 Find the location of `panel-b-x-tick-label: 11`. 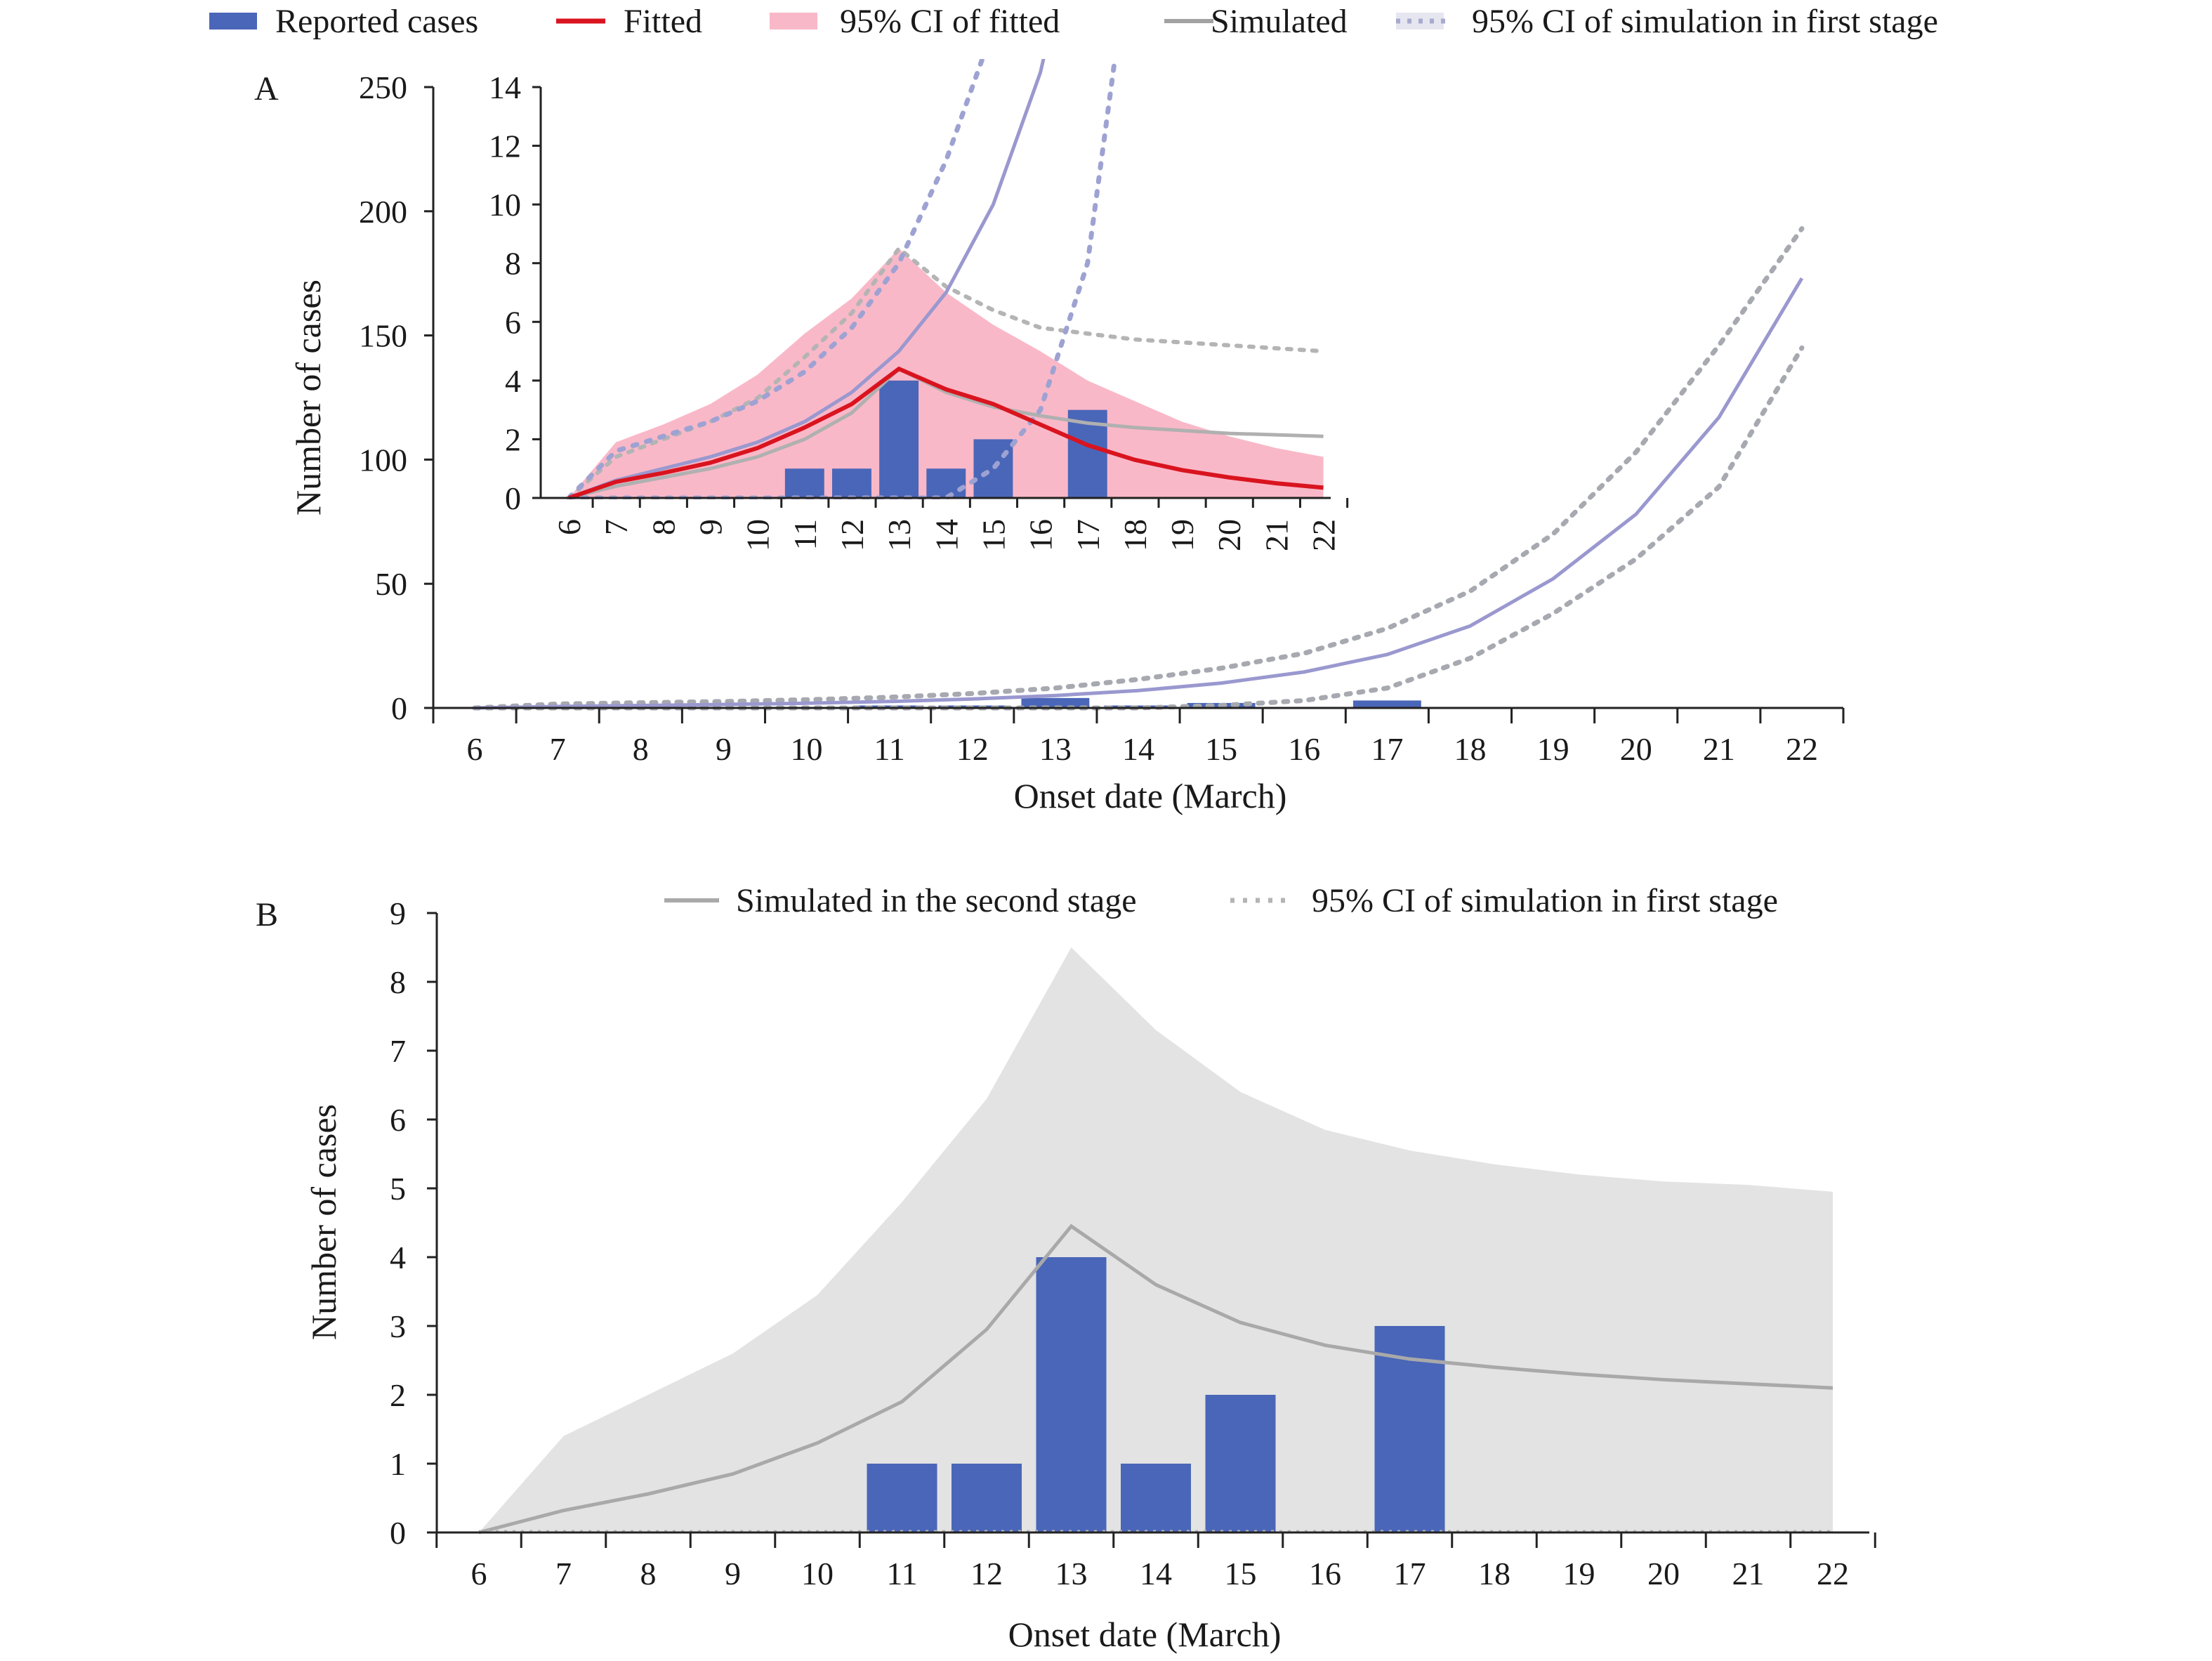

panel-b-x-tick-label: 11 is located at coordinates (901, 1573).